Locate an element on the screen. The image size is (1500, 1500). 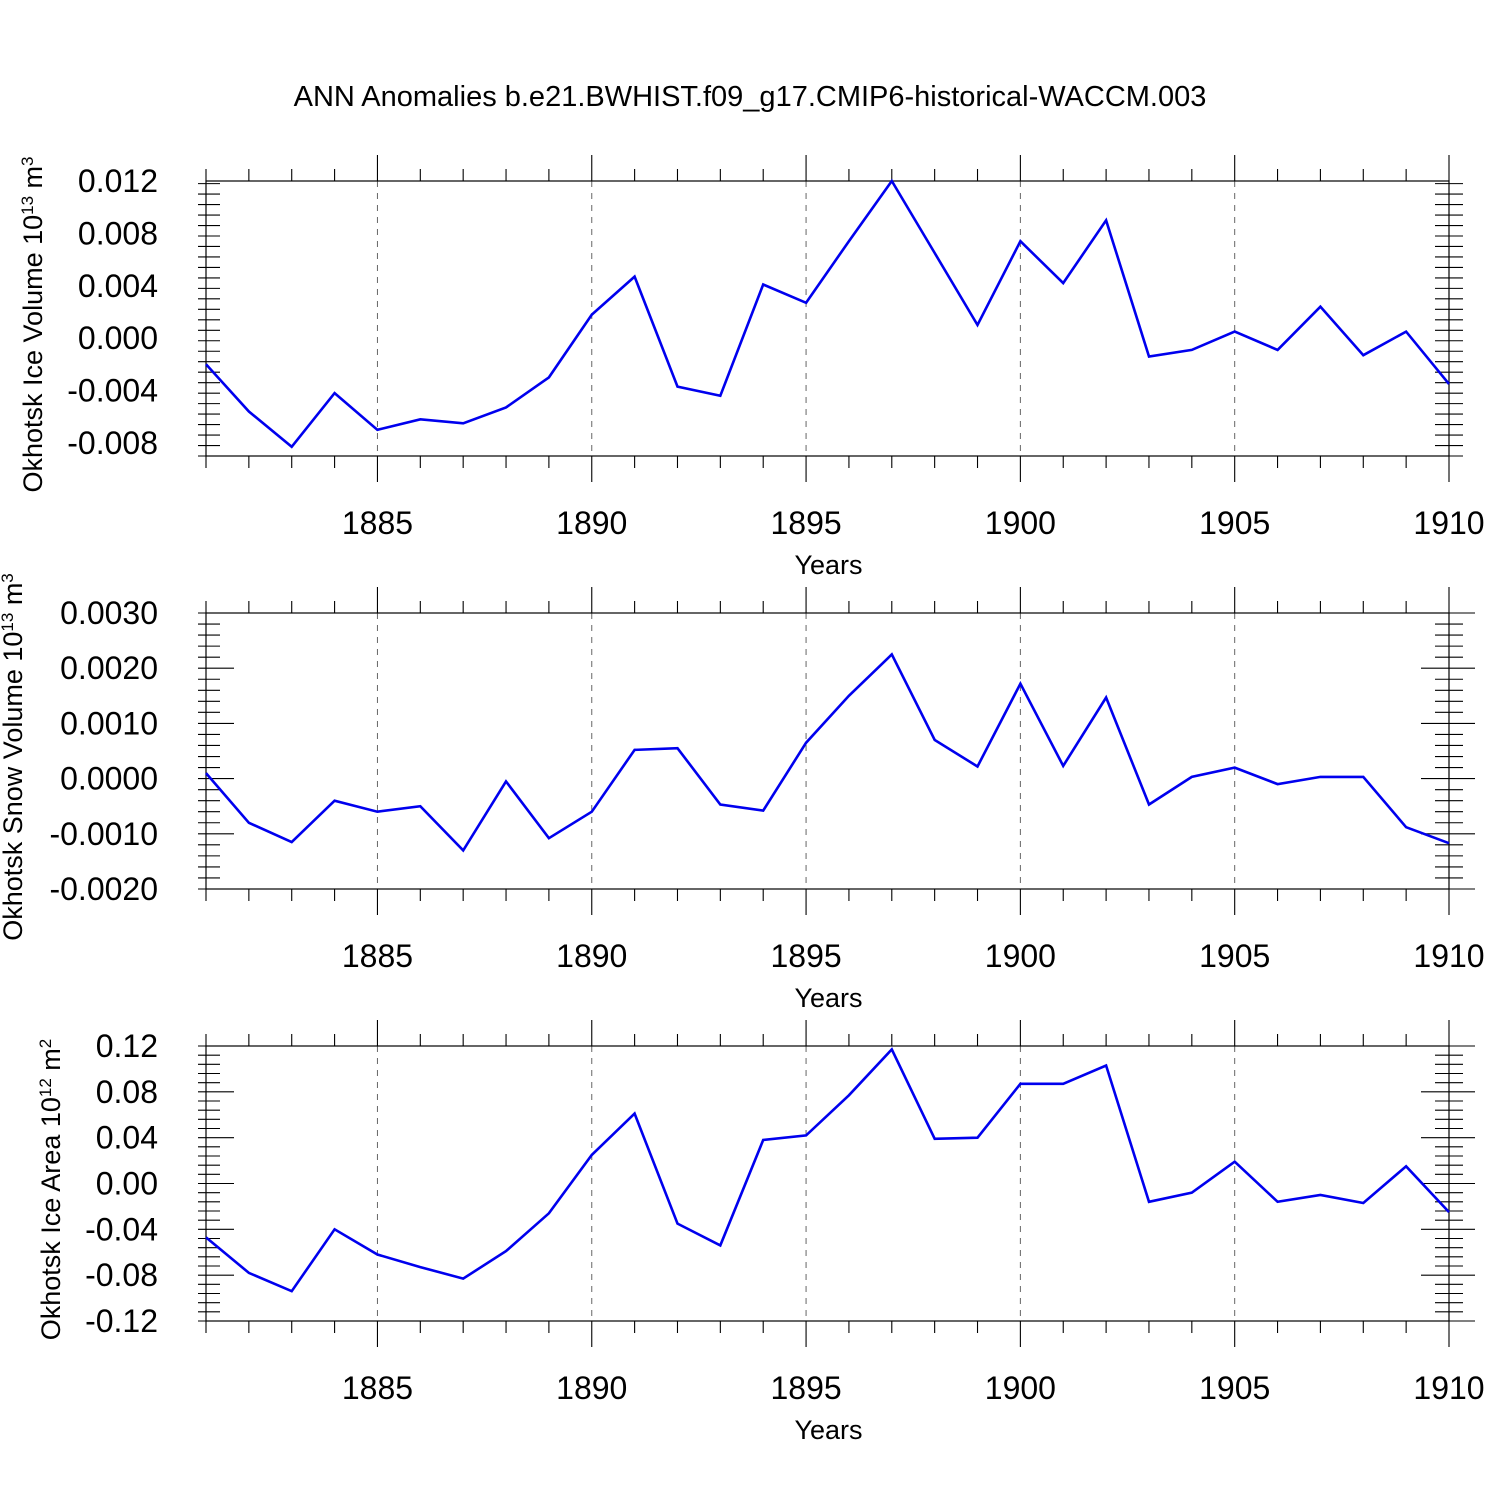
y-tick-label: 0.008 is located at coordinates (118, 233).